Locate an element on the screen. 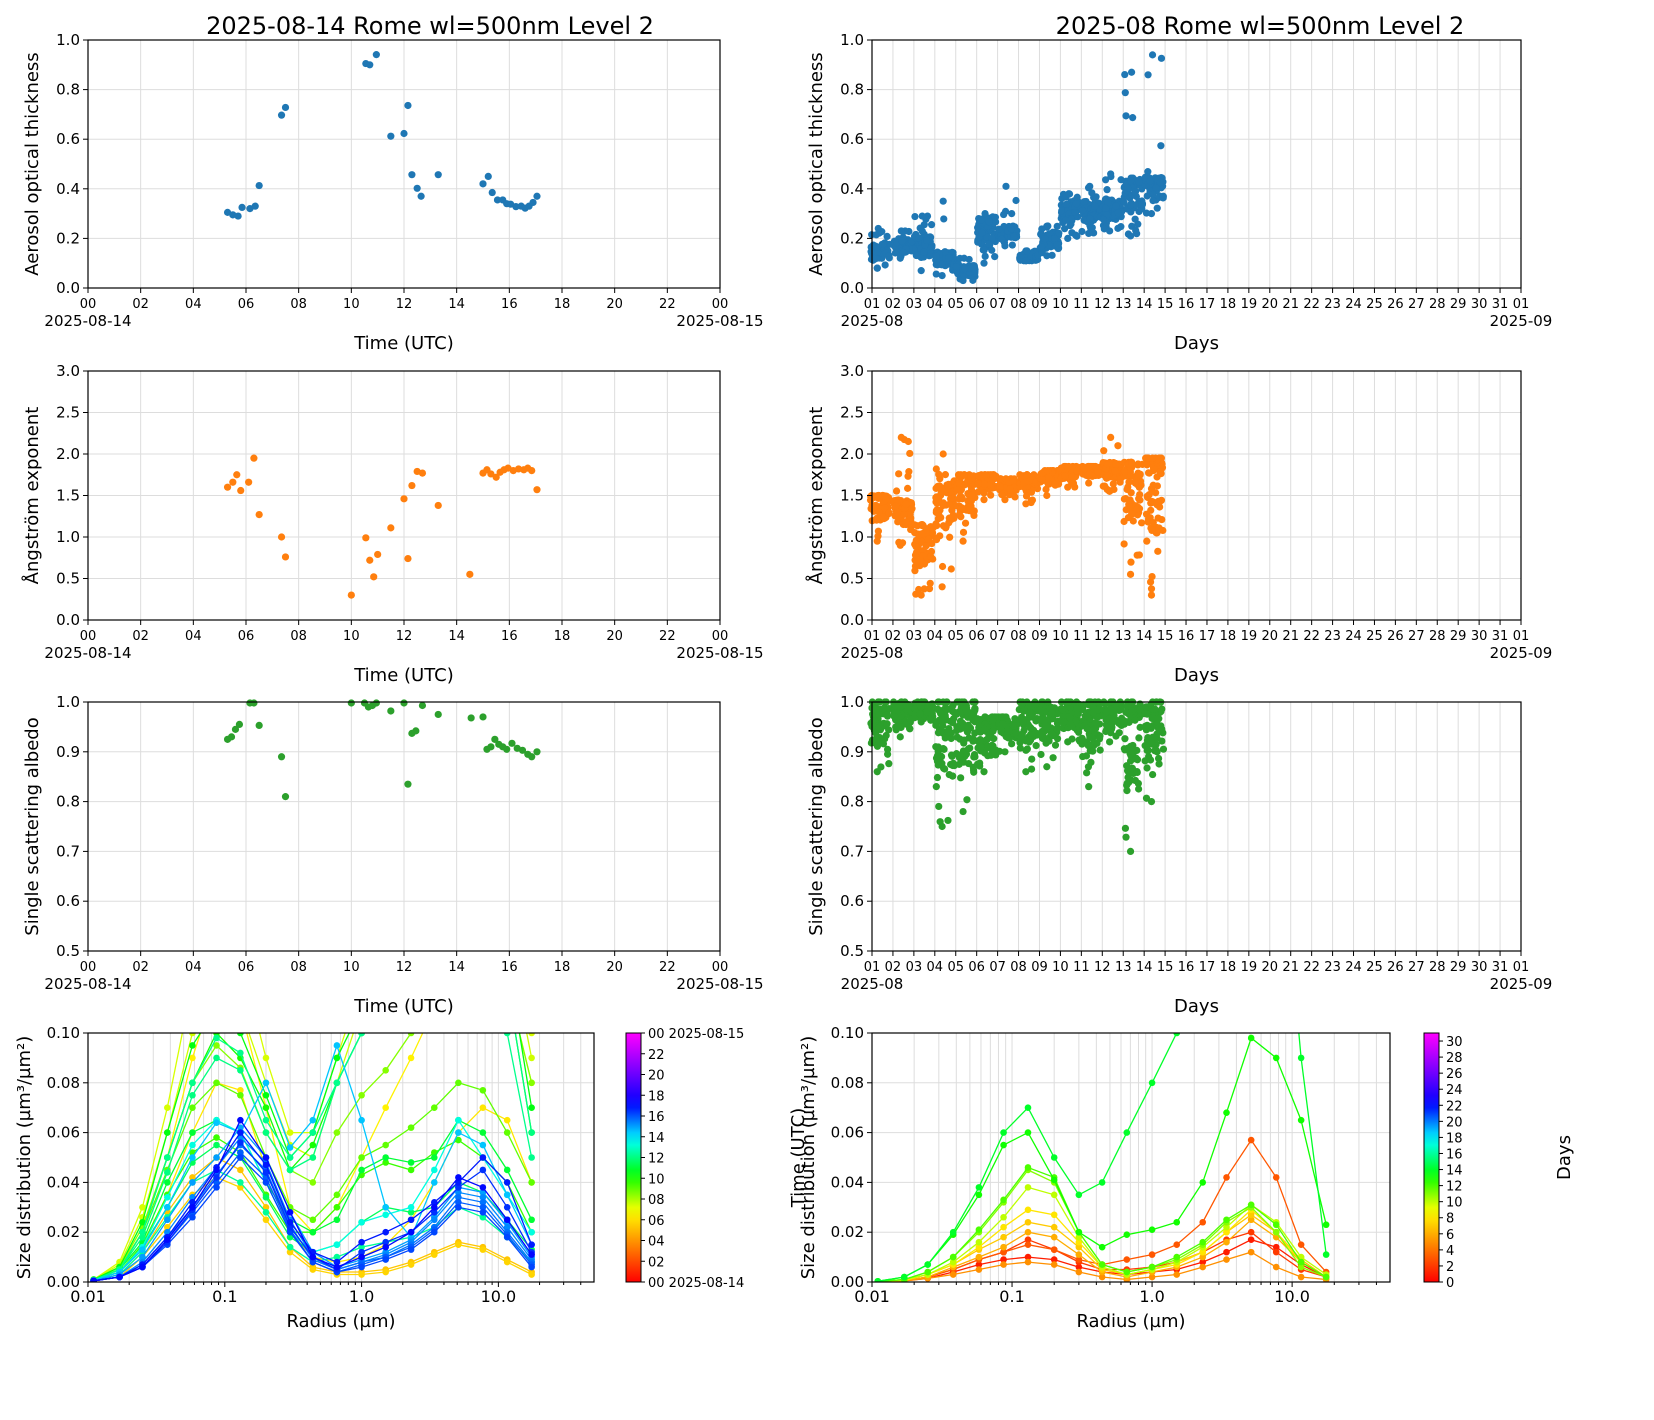 Image resolution: width=1654 pixels, height=1420 pixels. daily-ssa-x-end-label: 2025-08-15 is located at coordinates (719, 984).